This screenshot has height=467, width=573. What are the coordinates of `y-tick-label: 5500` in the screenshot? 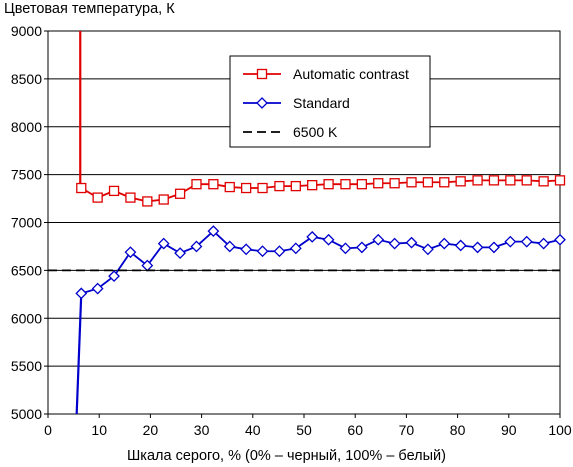 It's located at (26, 366).